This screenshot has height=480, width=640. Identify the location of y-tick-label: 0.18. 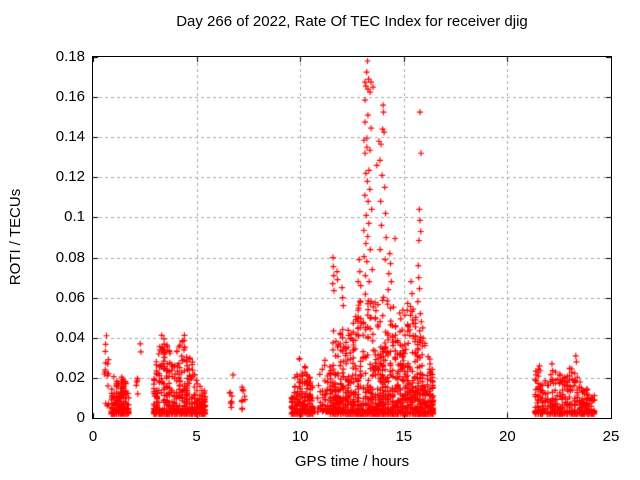
(70, 56).